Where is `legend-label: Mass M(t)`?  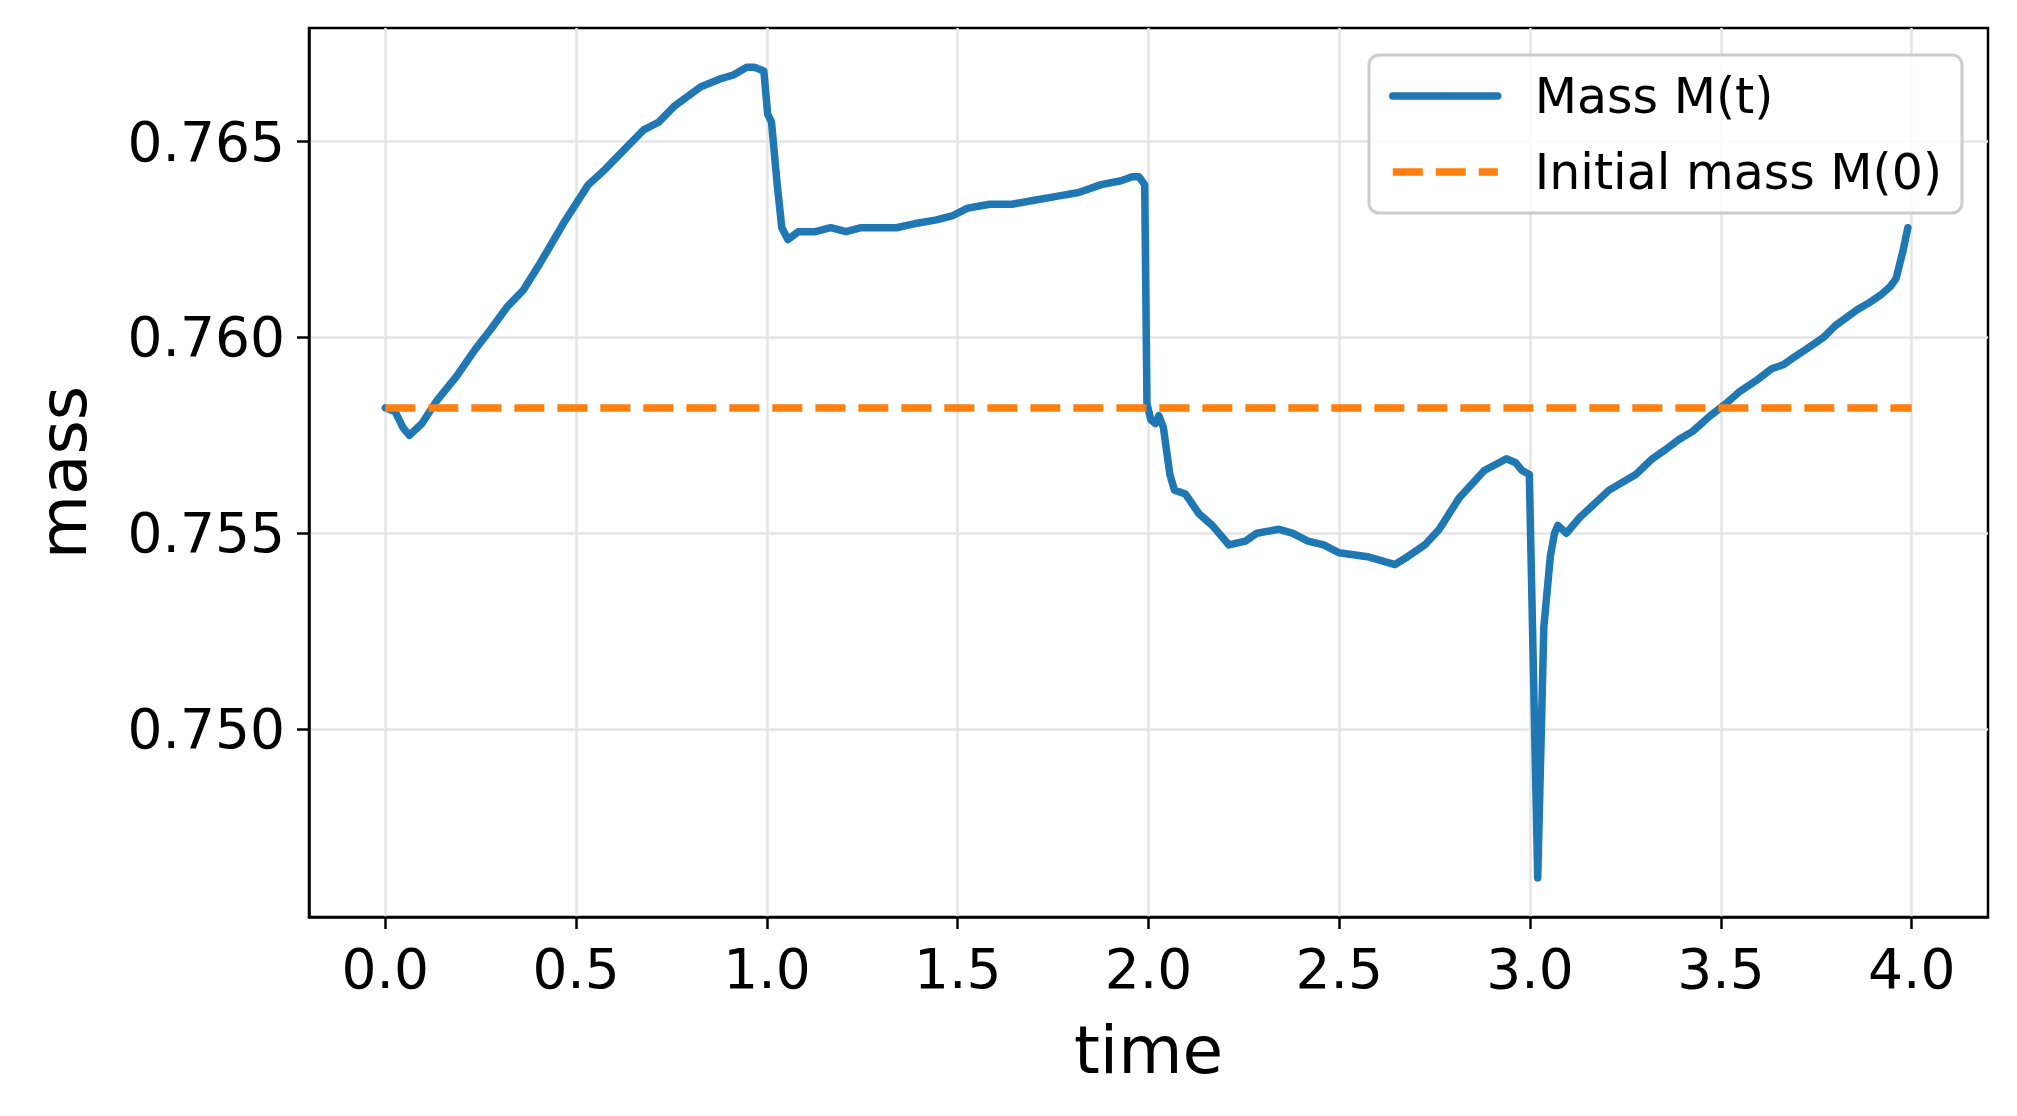
legend-label: Mass M(t) is located at coordinates (1654, 96).